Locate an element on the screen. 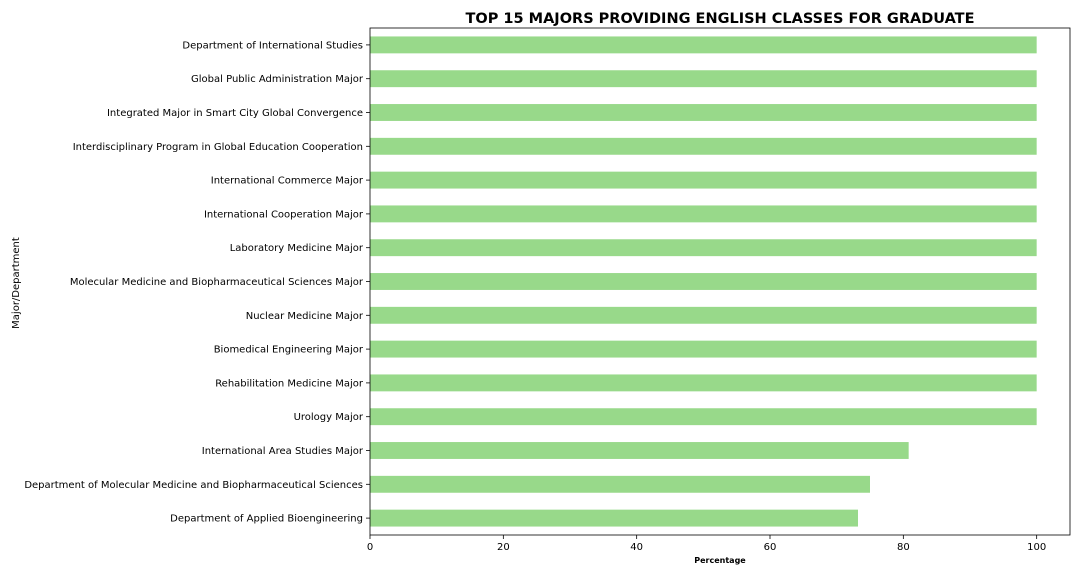 The image size is (1080, 576). category-label: Laboratory Medicine Major is located at coordinates (297, 248).